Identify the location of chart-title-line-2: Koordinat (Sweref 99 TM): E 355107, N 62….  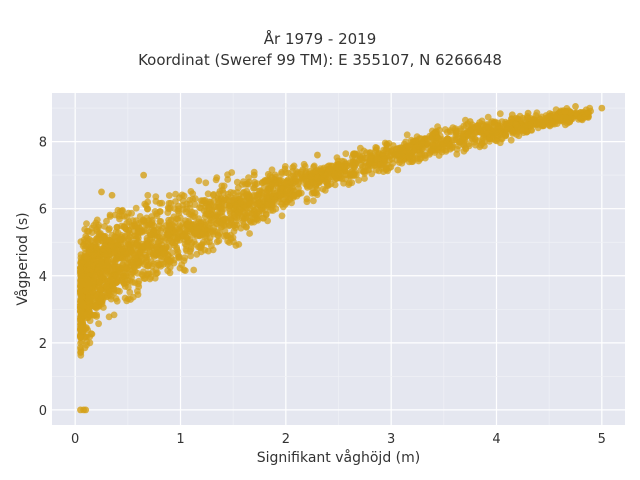
(320, 60).